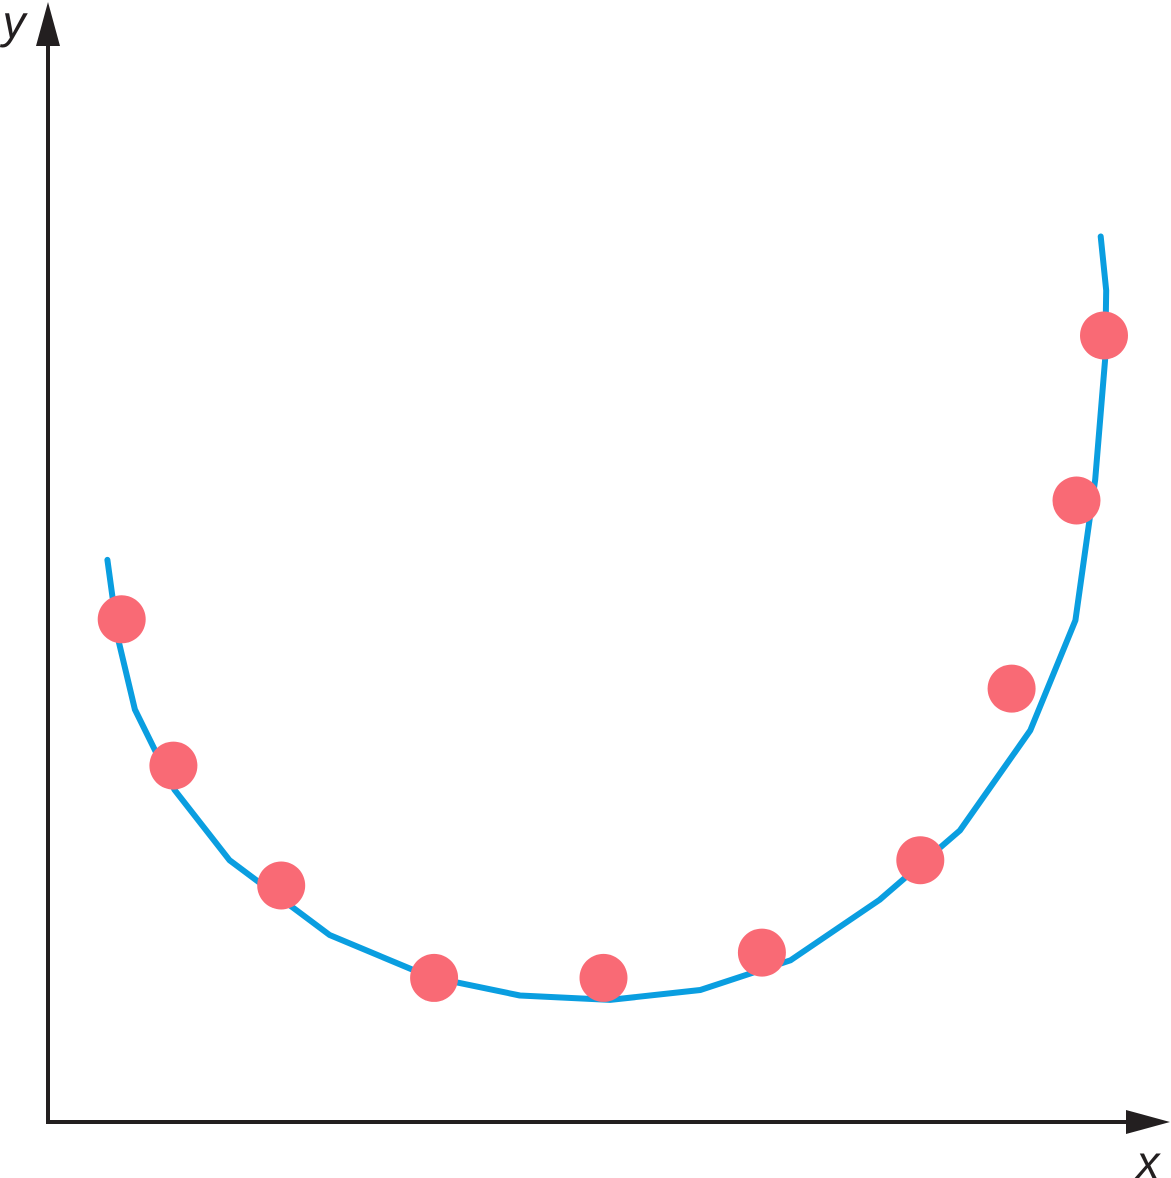  What do you see at coordinates (1148, 1157) in the screenshot?
I see `x-axis-label: x` at bounding box center [1148, 1157].